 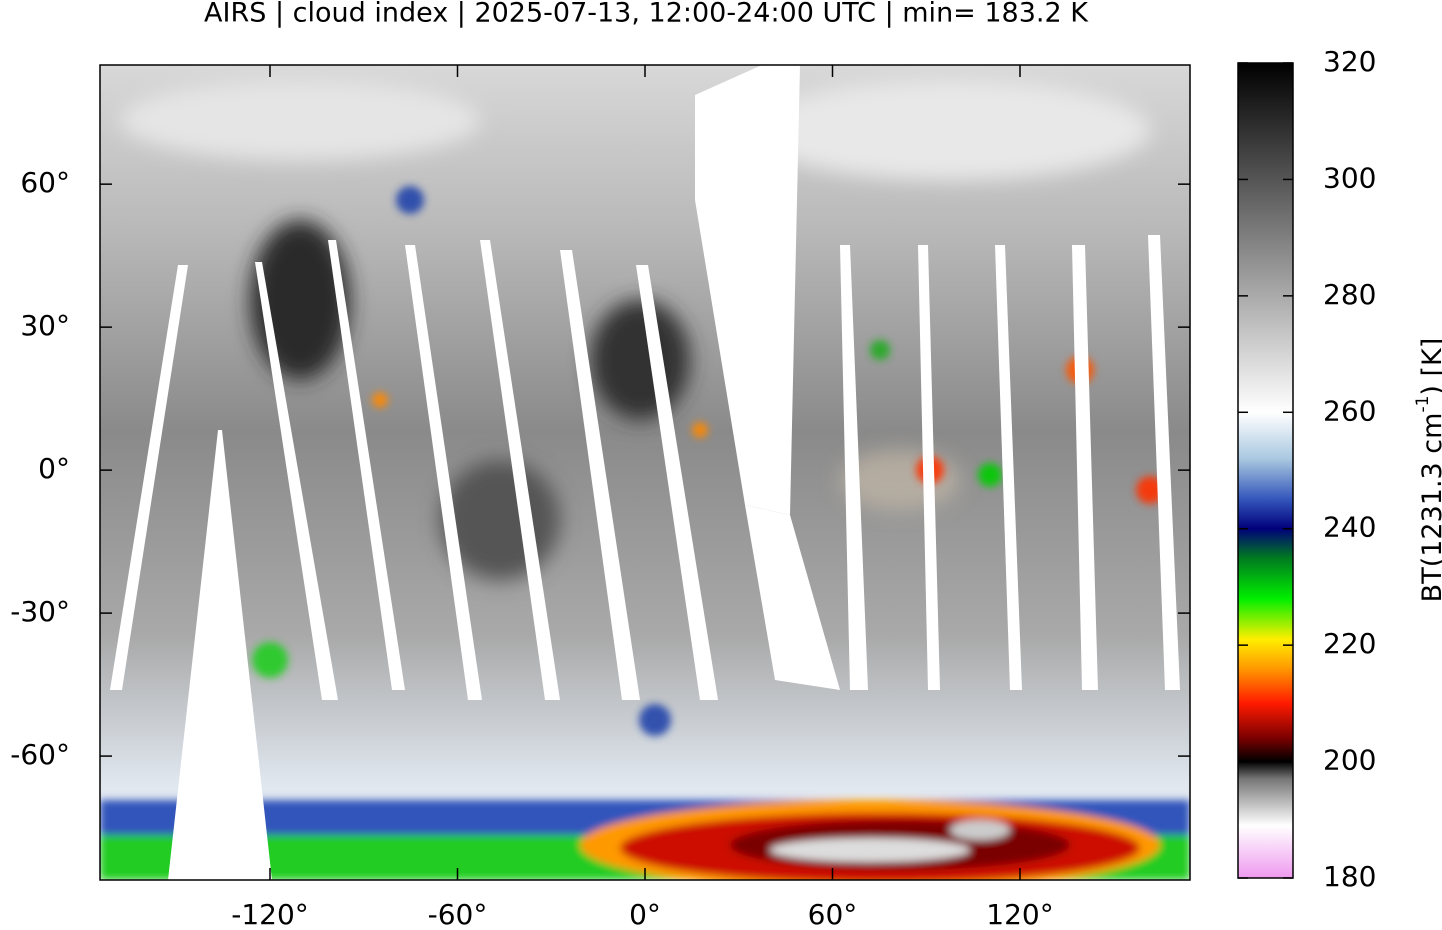 What do you see at coordinates (40, 611) in the screenshot?
I see `y-tick-label: -30°` at bounding box center [40, 611].